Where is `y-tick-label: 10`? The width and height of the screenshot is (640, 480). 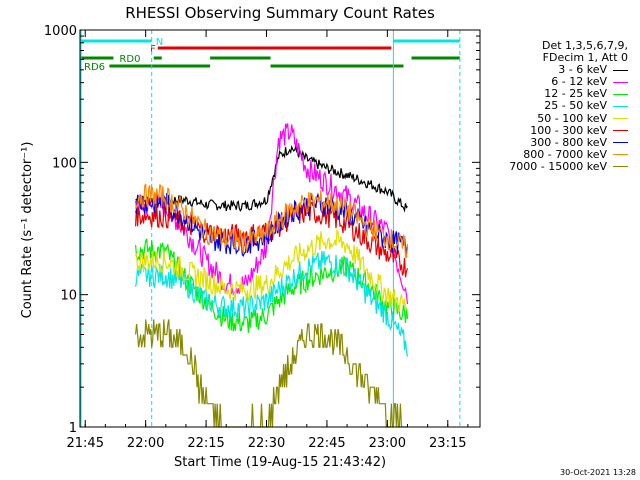
y-tick-label: 10 is located at coordinates (68, 296).